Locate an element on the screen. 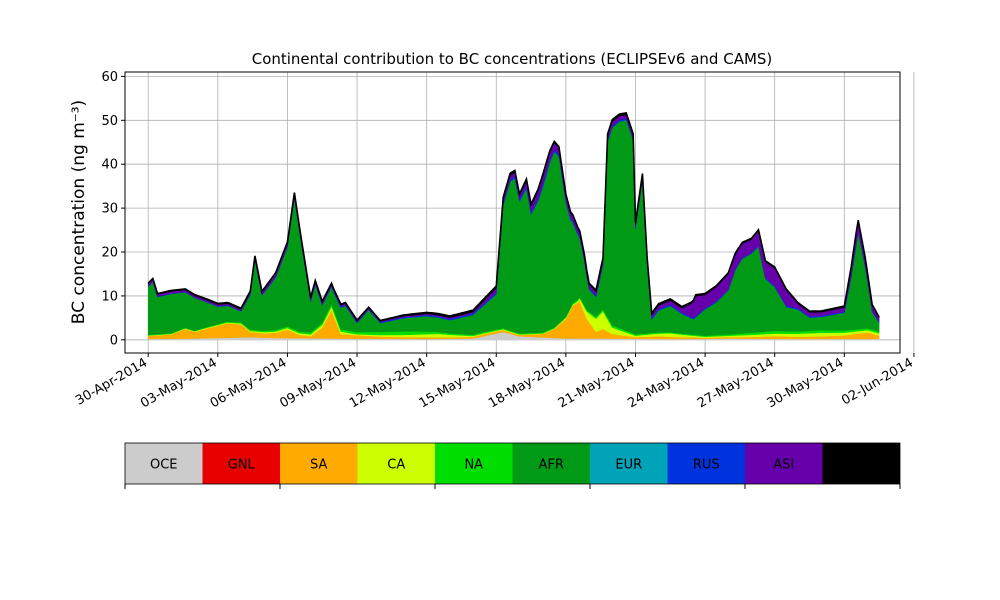 This screenshot has height=600, width=1000. legend-label: GNL is located at coordinates (242, 465).